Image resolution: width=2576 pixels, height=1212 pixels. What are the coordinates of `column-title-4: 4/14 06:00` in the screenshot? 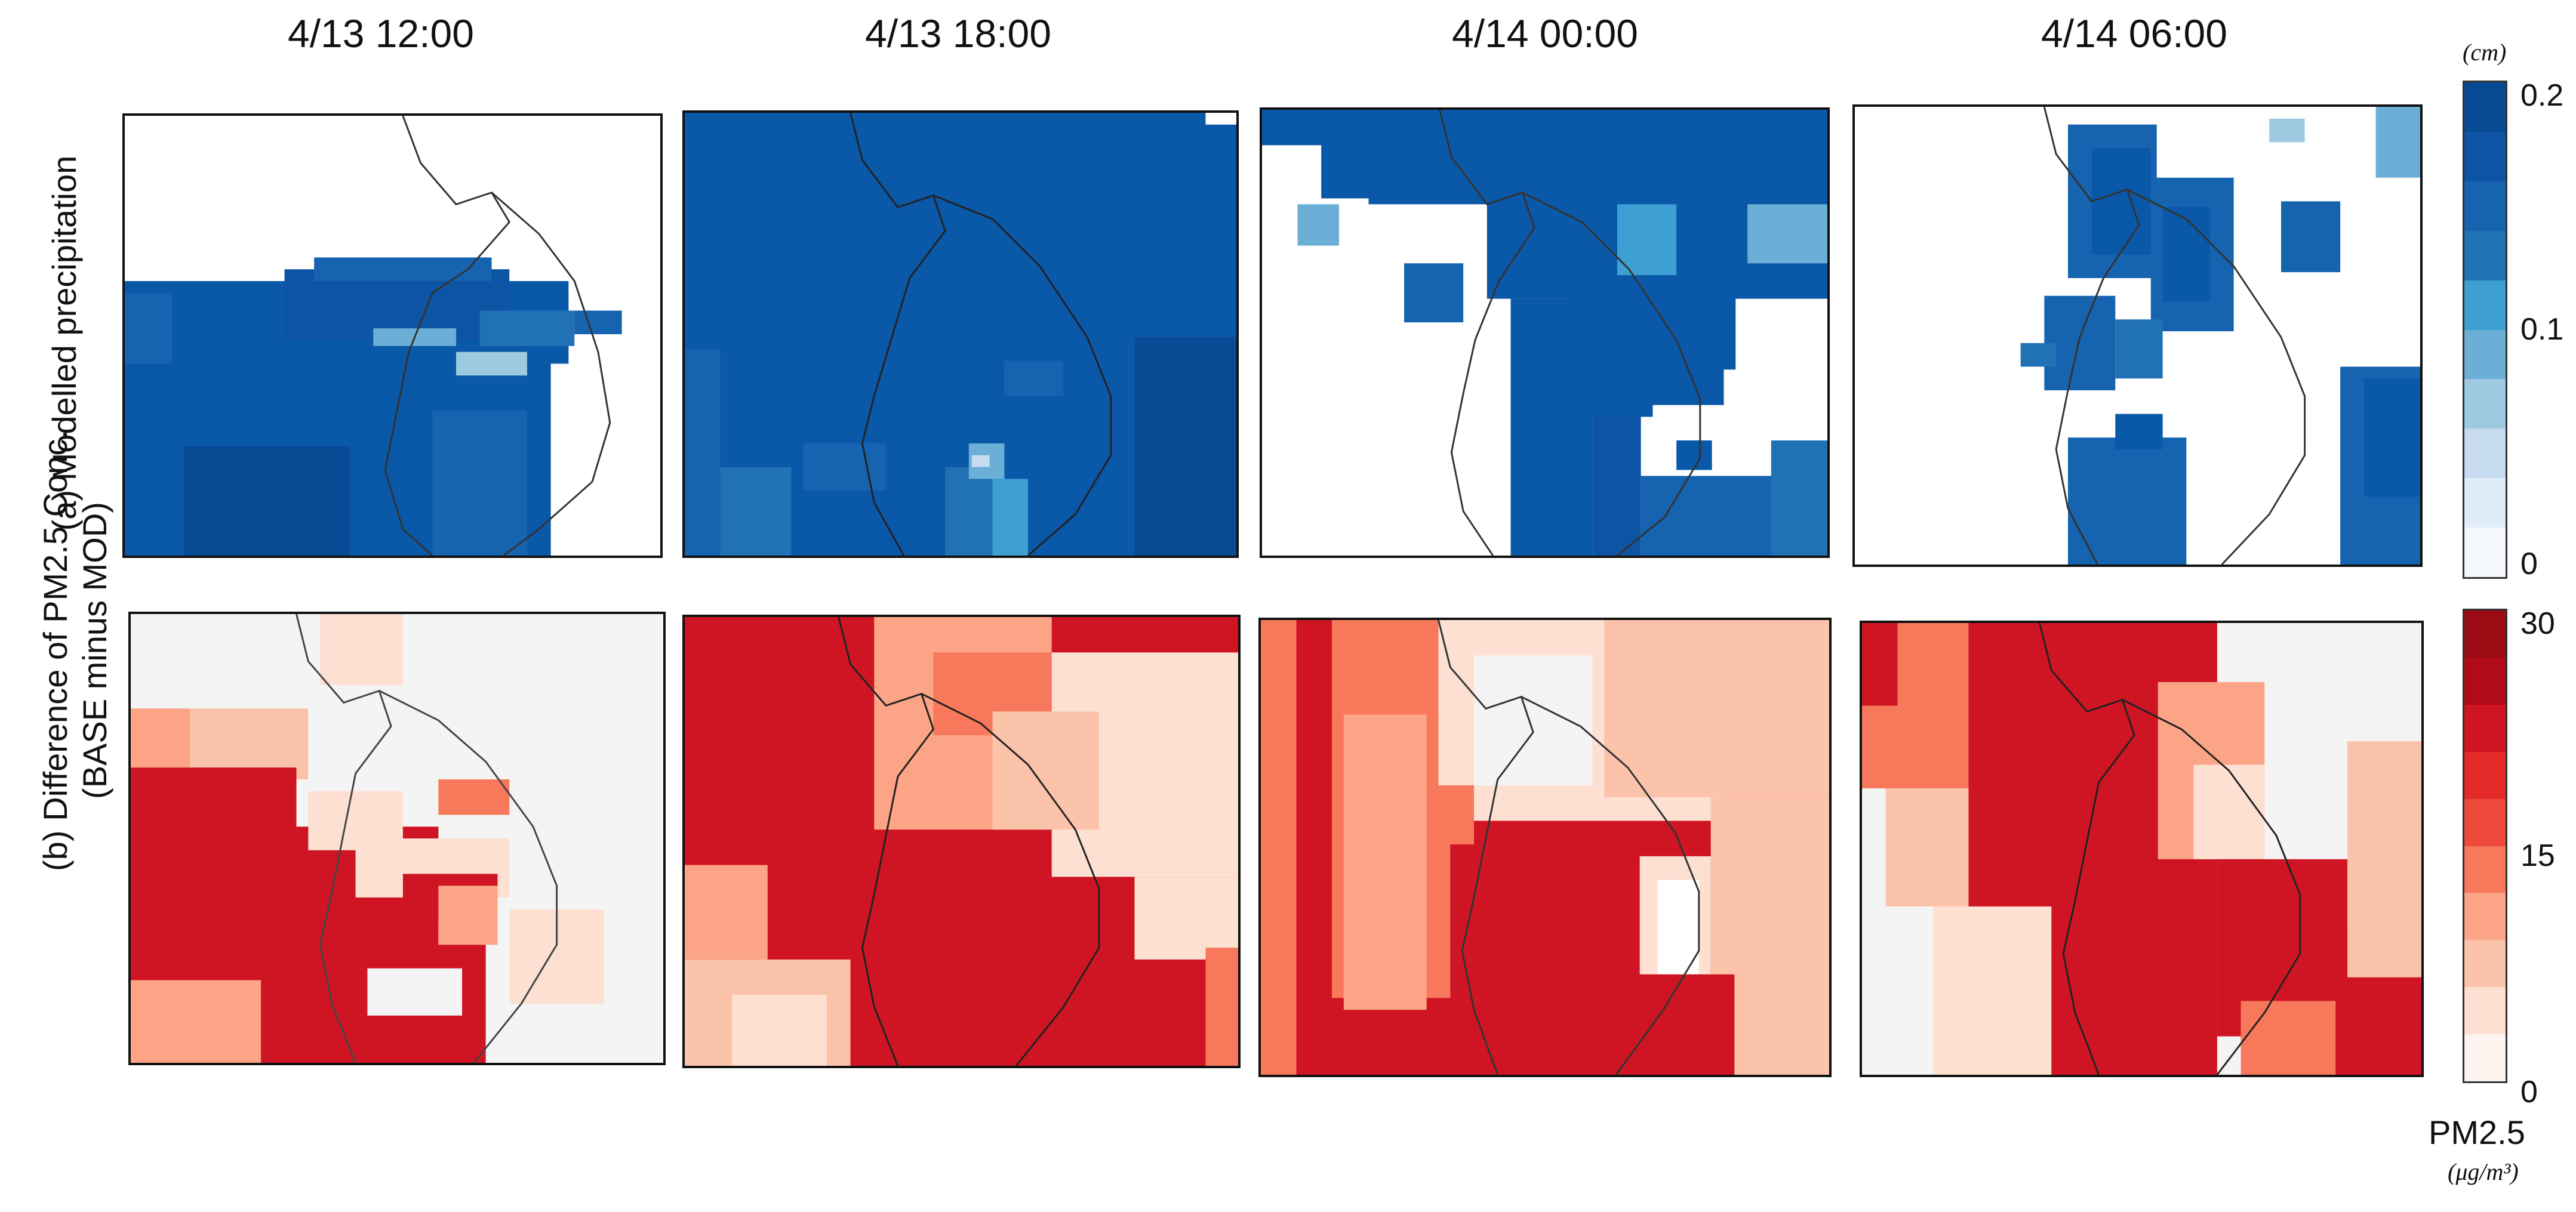 It's located at (2134, 33).